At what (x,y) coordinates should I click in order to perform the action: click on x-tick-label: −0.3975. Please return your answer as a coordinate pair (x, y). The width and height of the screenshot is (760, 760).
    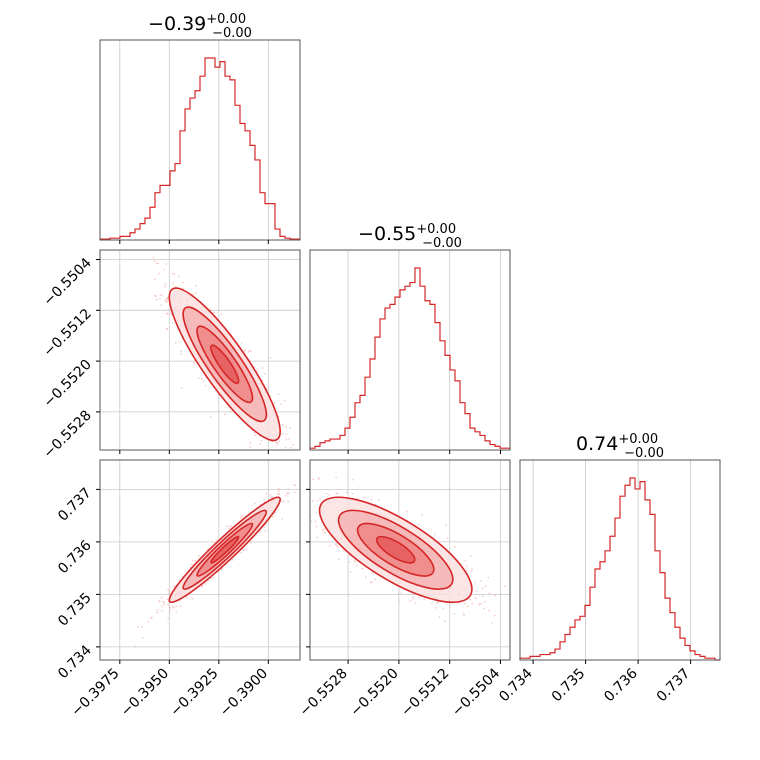
    Looking at the image, I should click on (95, 693).